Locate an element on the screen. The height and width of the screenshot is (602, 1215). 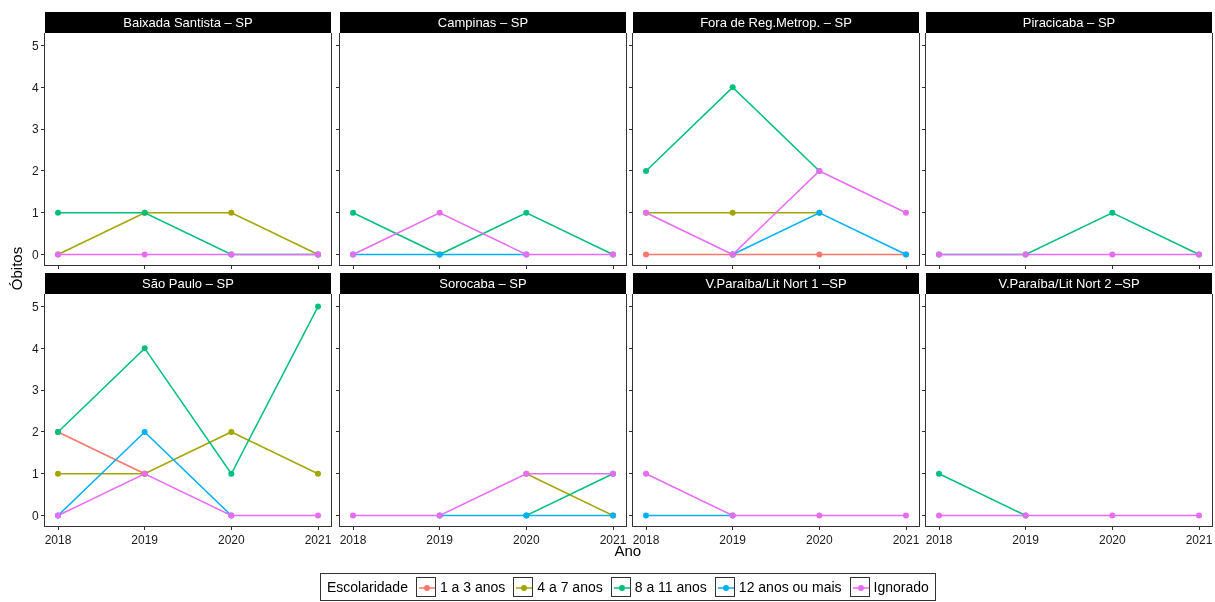
chart-title: Piracicaba – SP is located at coordinates (1069, 22).